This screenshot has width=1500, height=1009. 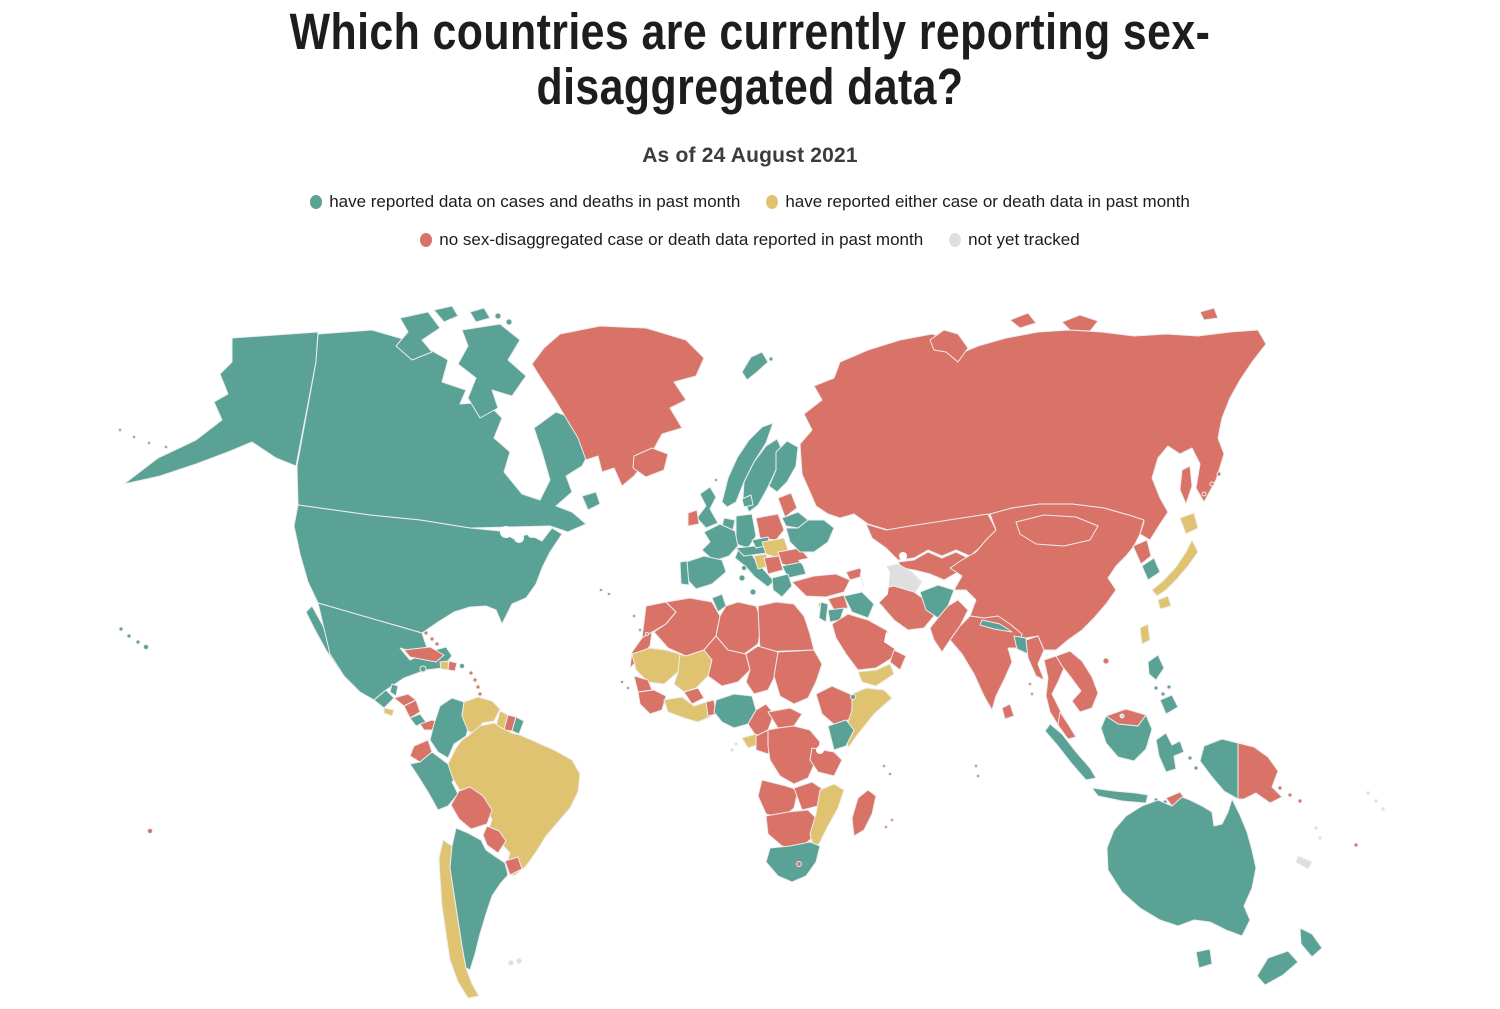 I want to click on region-belize, so click(x=394, y=690).